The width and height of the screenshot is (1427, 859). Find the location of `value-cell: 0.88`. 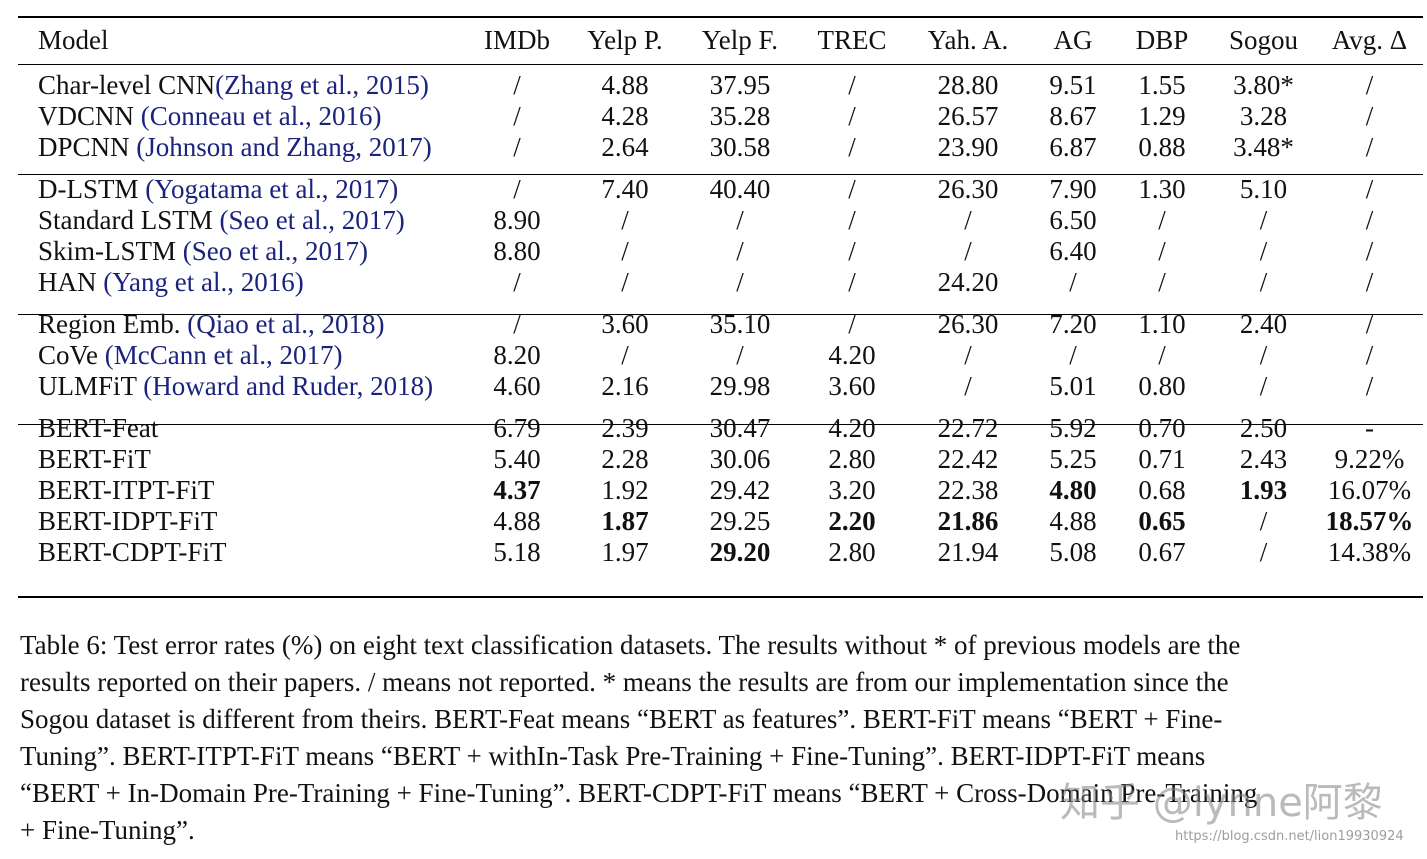

value-cell: 0.88 is located at coordinates (1162, 147).